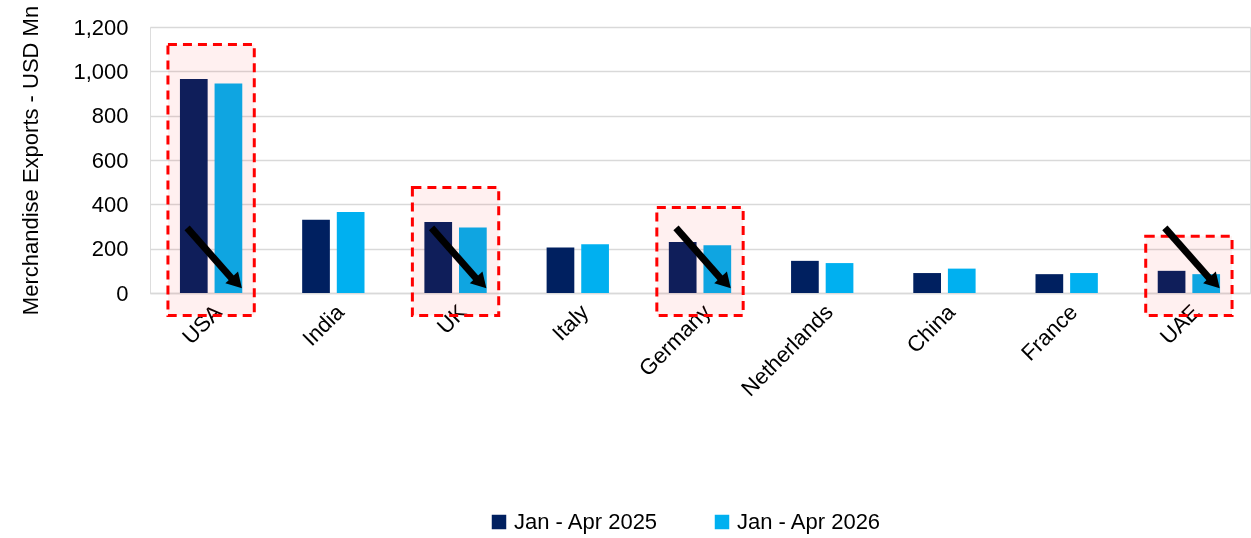  Describe the element at coordinates (101, 27) in the screenshot. I see `y-tick-label: 1,200` at that location.